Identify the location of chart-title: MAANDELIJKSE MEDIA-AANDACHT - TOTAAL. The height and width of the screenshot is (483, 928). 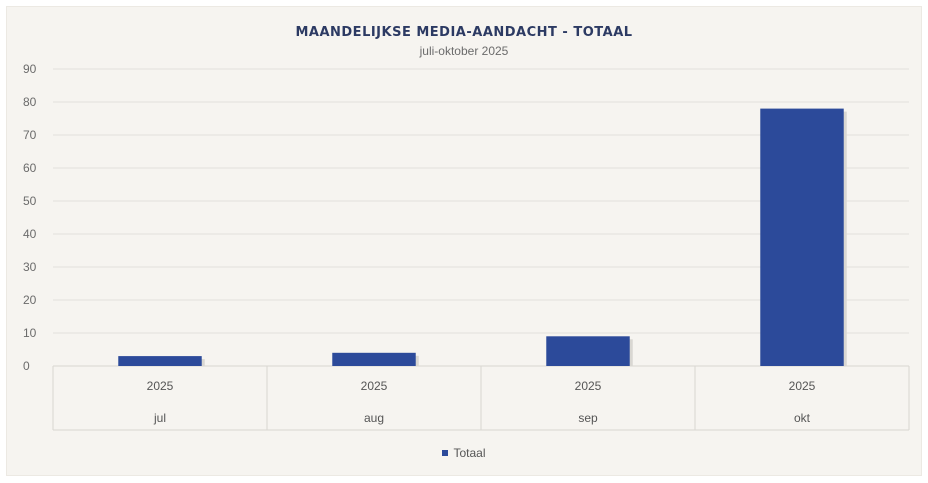
(464, 32).